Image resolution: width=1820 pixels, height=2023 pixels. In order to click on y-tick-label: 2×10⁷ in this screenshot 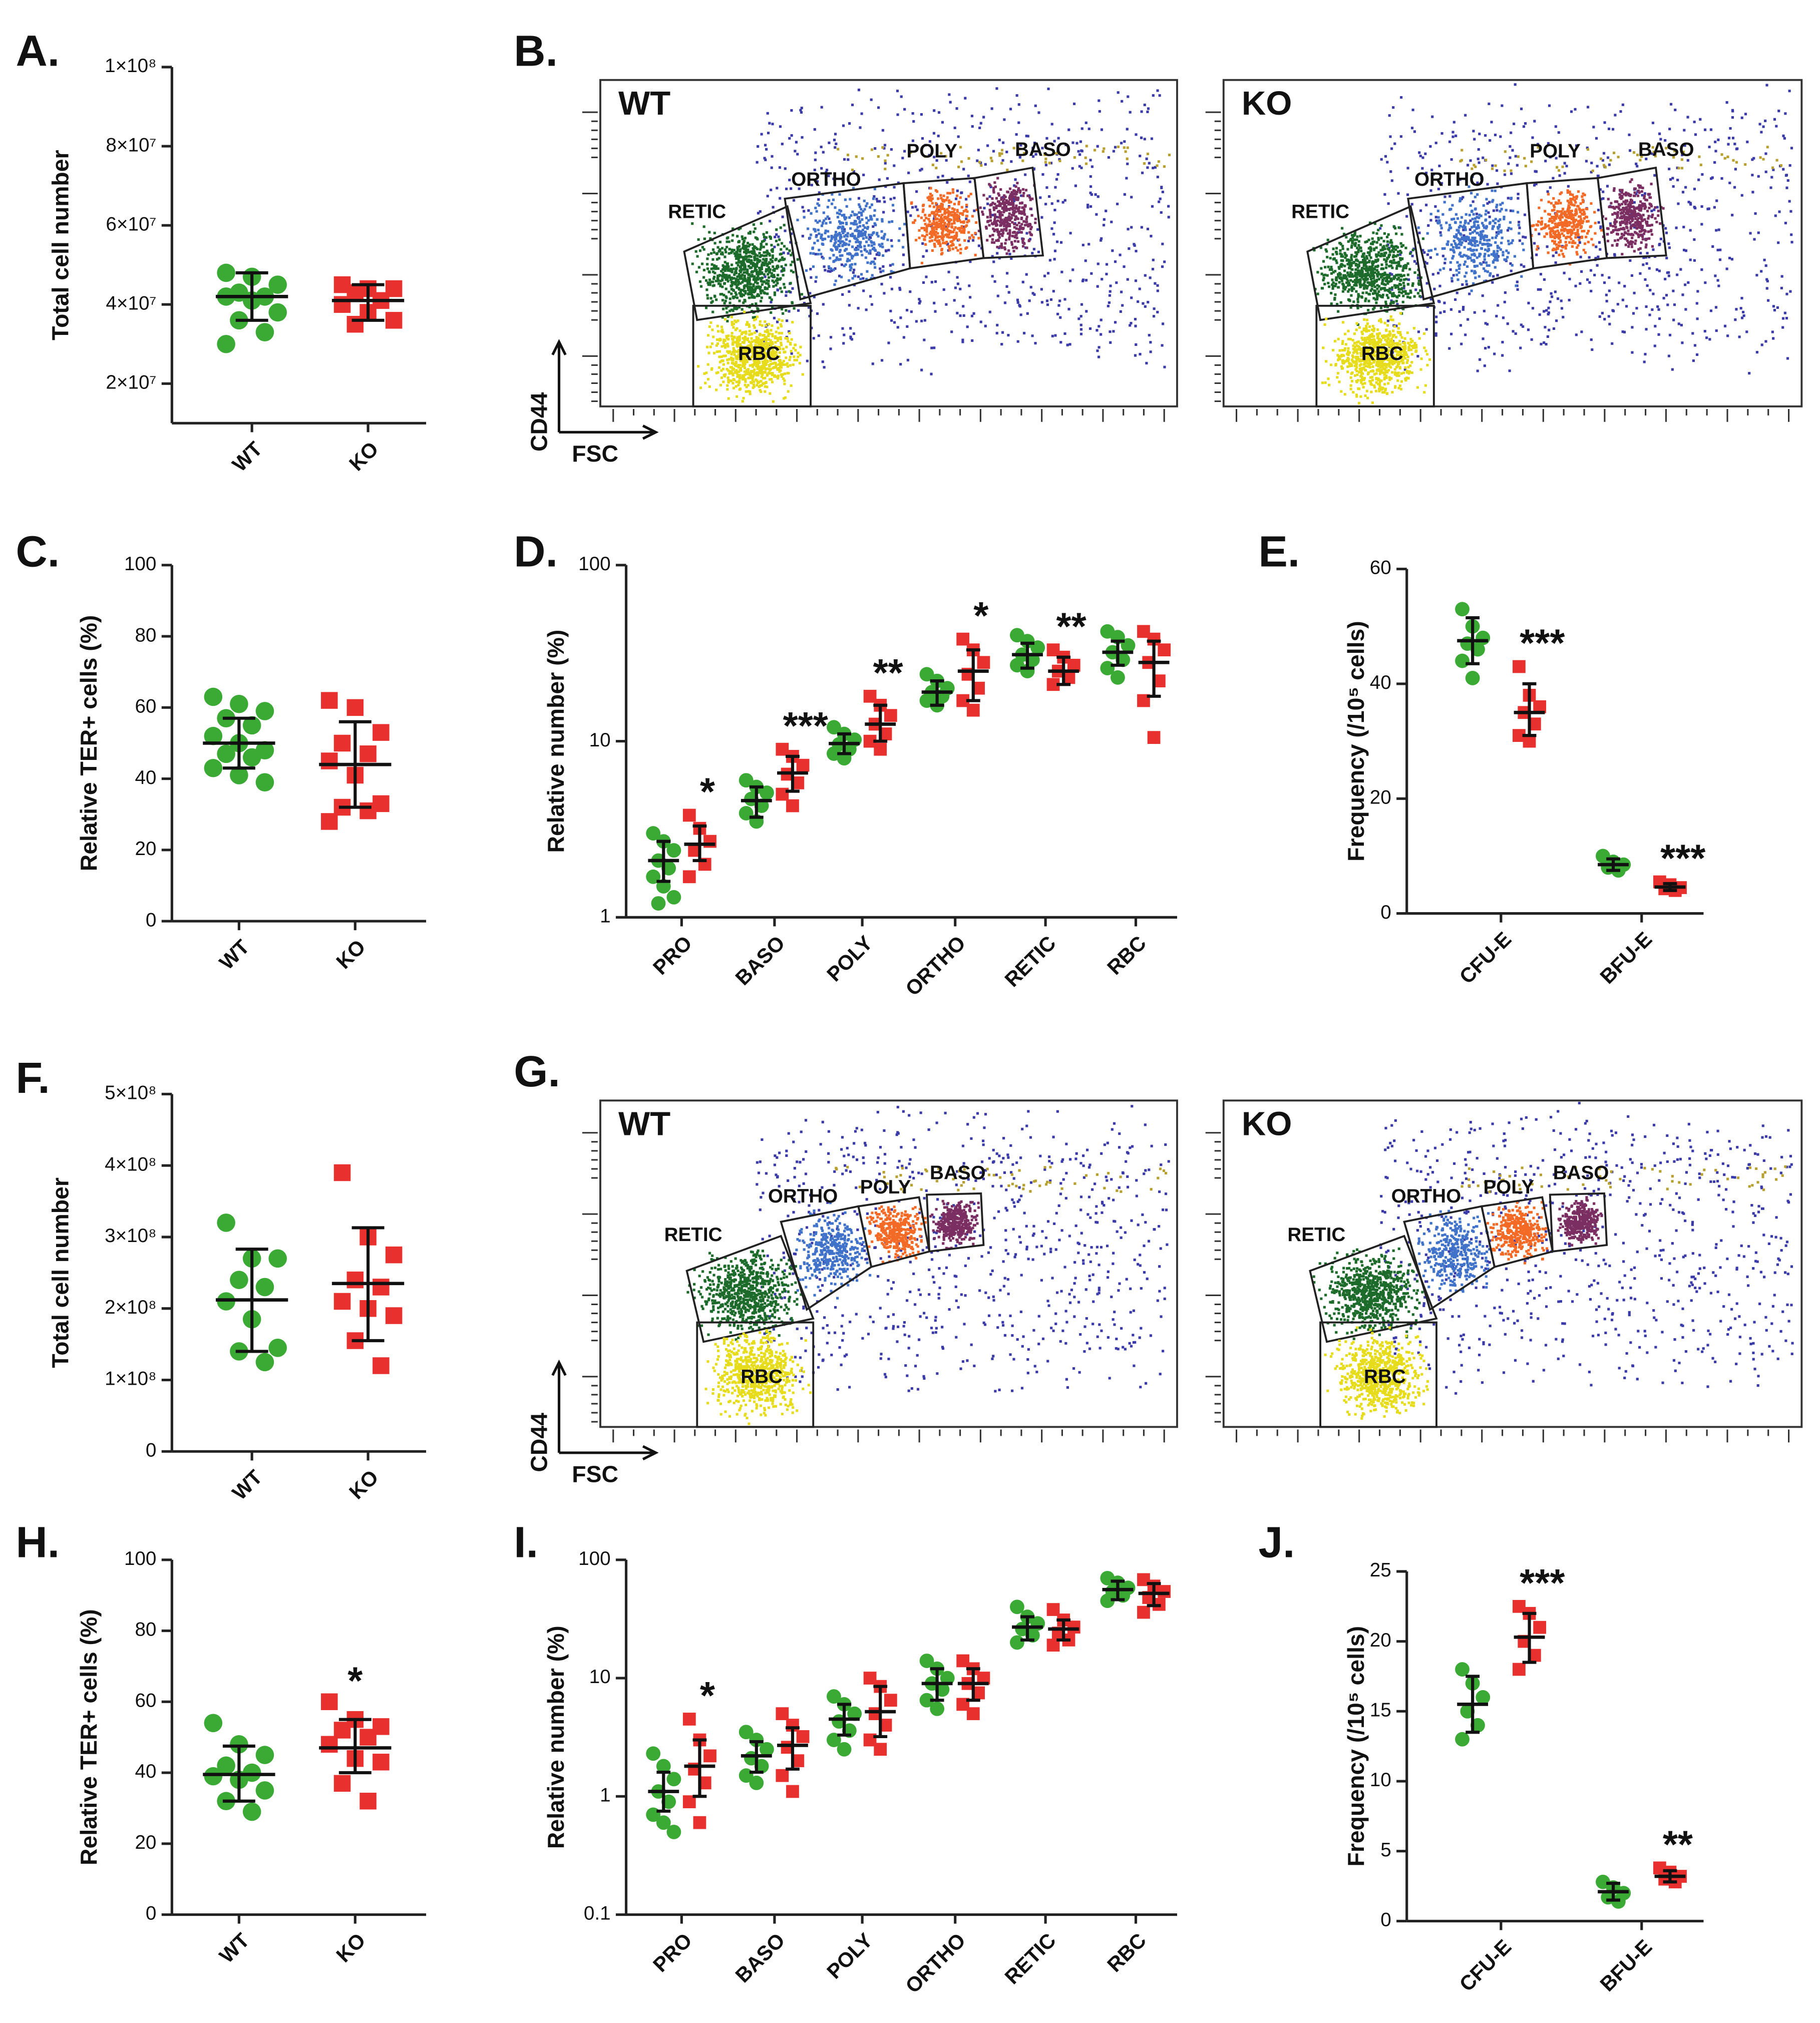, I will do `click(131, 382)`.